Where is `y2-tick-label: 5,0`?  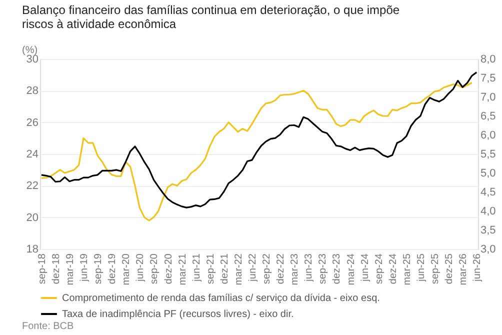 y2-tick-label: 5,0 is located at coordinates (488, 174).